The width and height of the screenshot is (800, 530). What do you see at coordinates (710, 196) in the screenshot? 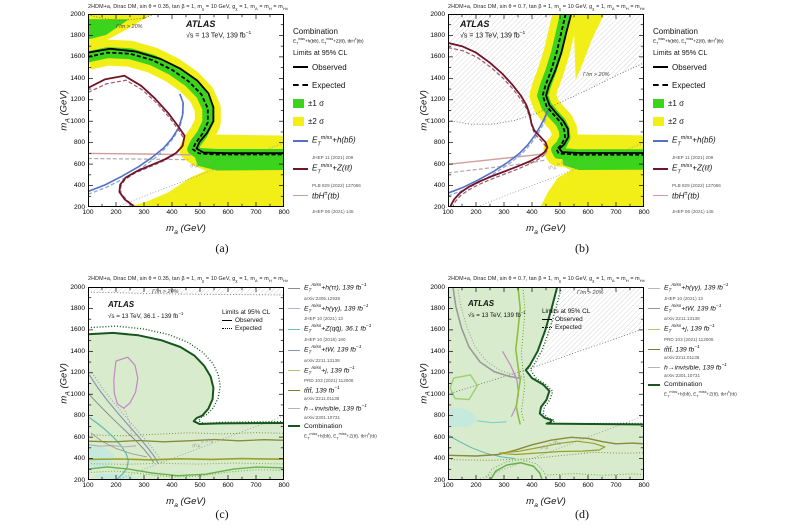
I see `legend-entry: tbH±(tb)` at bounding box center [710, 196].